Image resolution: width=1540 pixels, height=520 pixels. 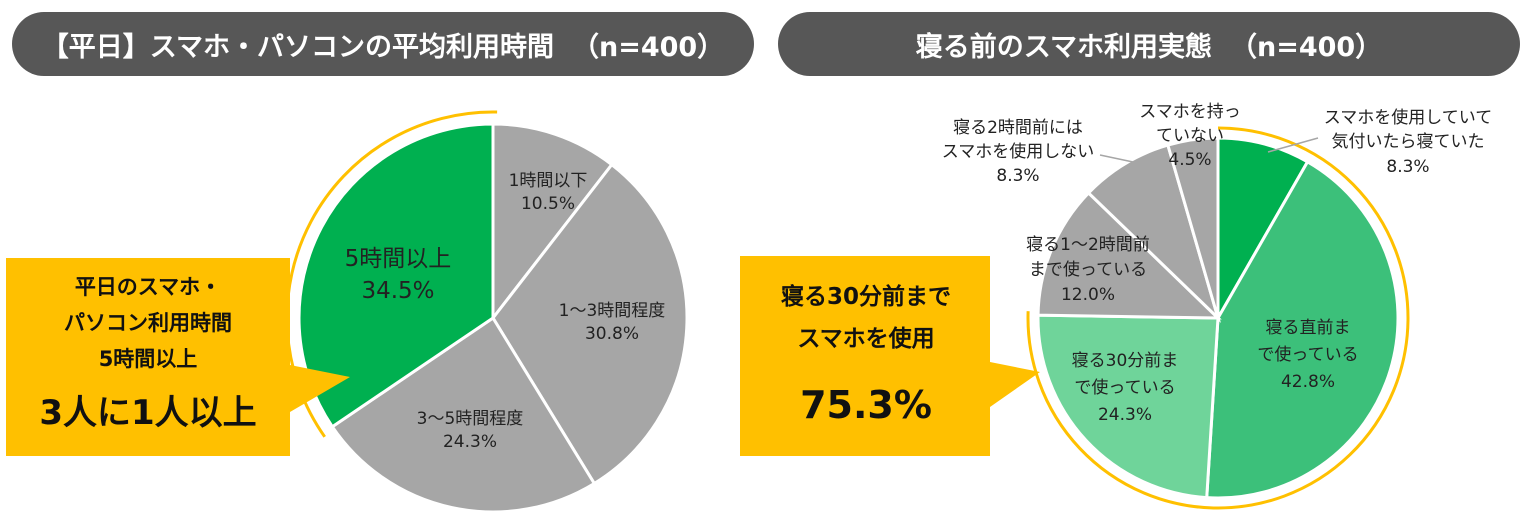 What do you see at coordinates (648, 47) in the screenshot?
I see `left-chart-sample-size: （n=400）` at bounding box center [648, 47].